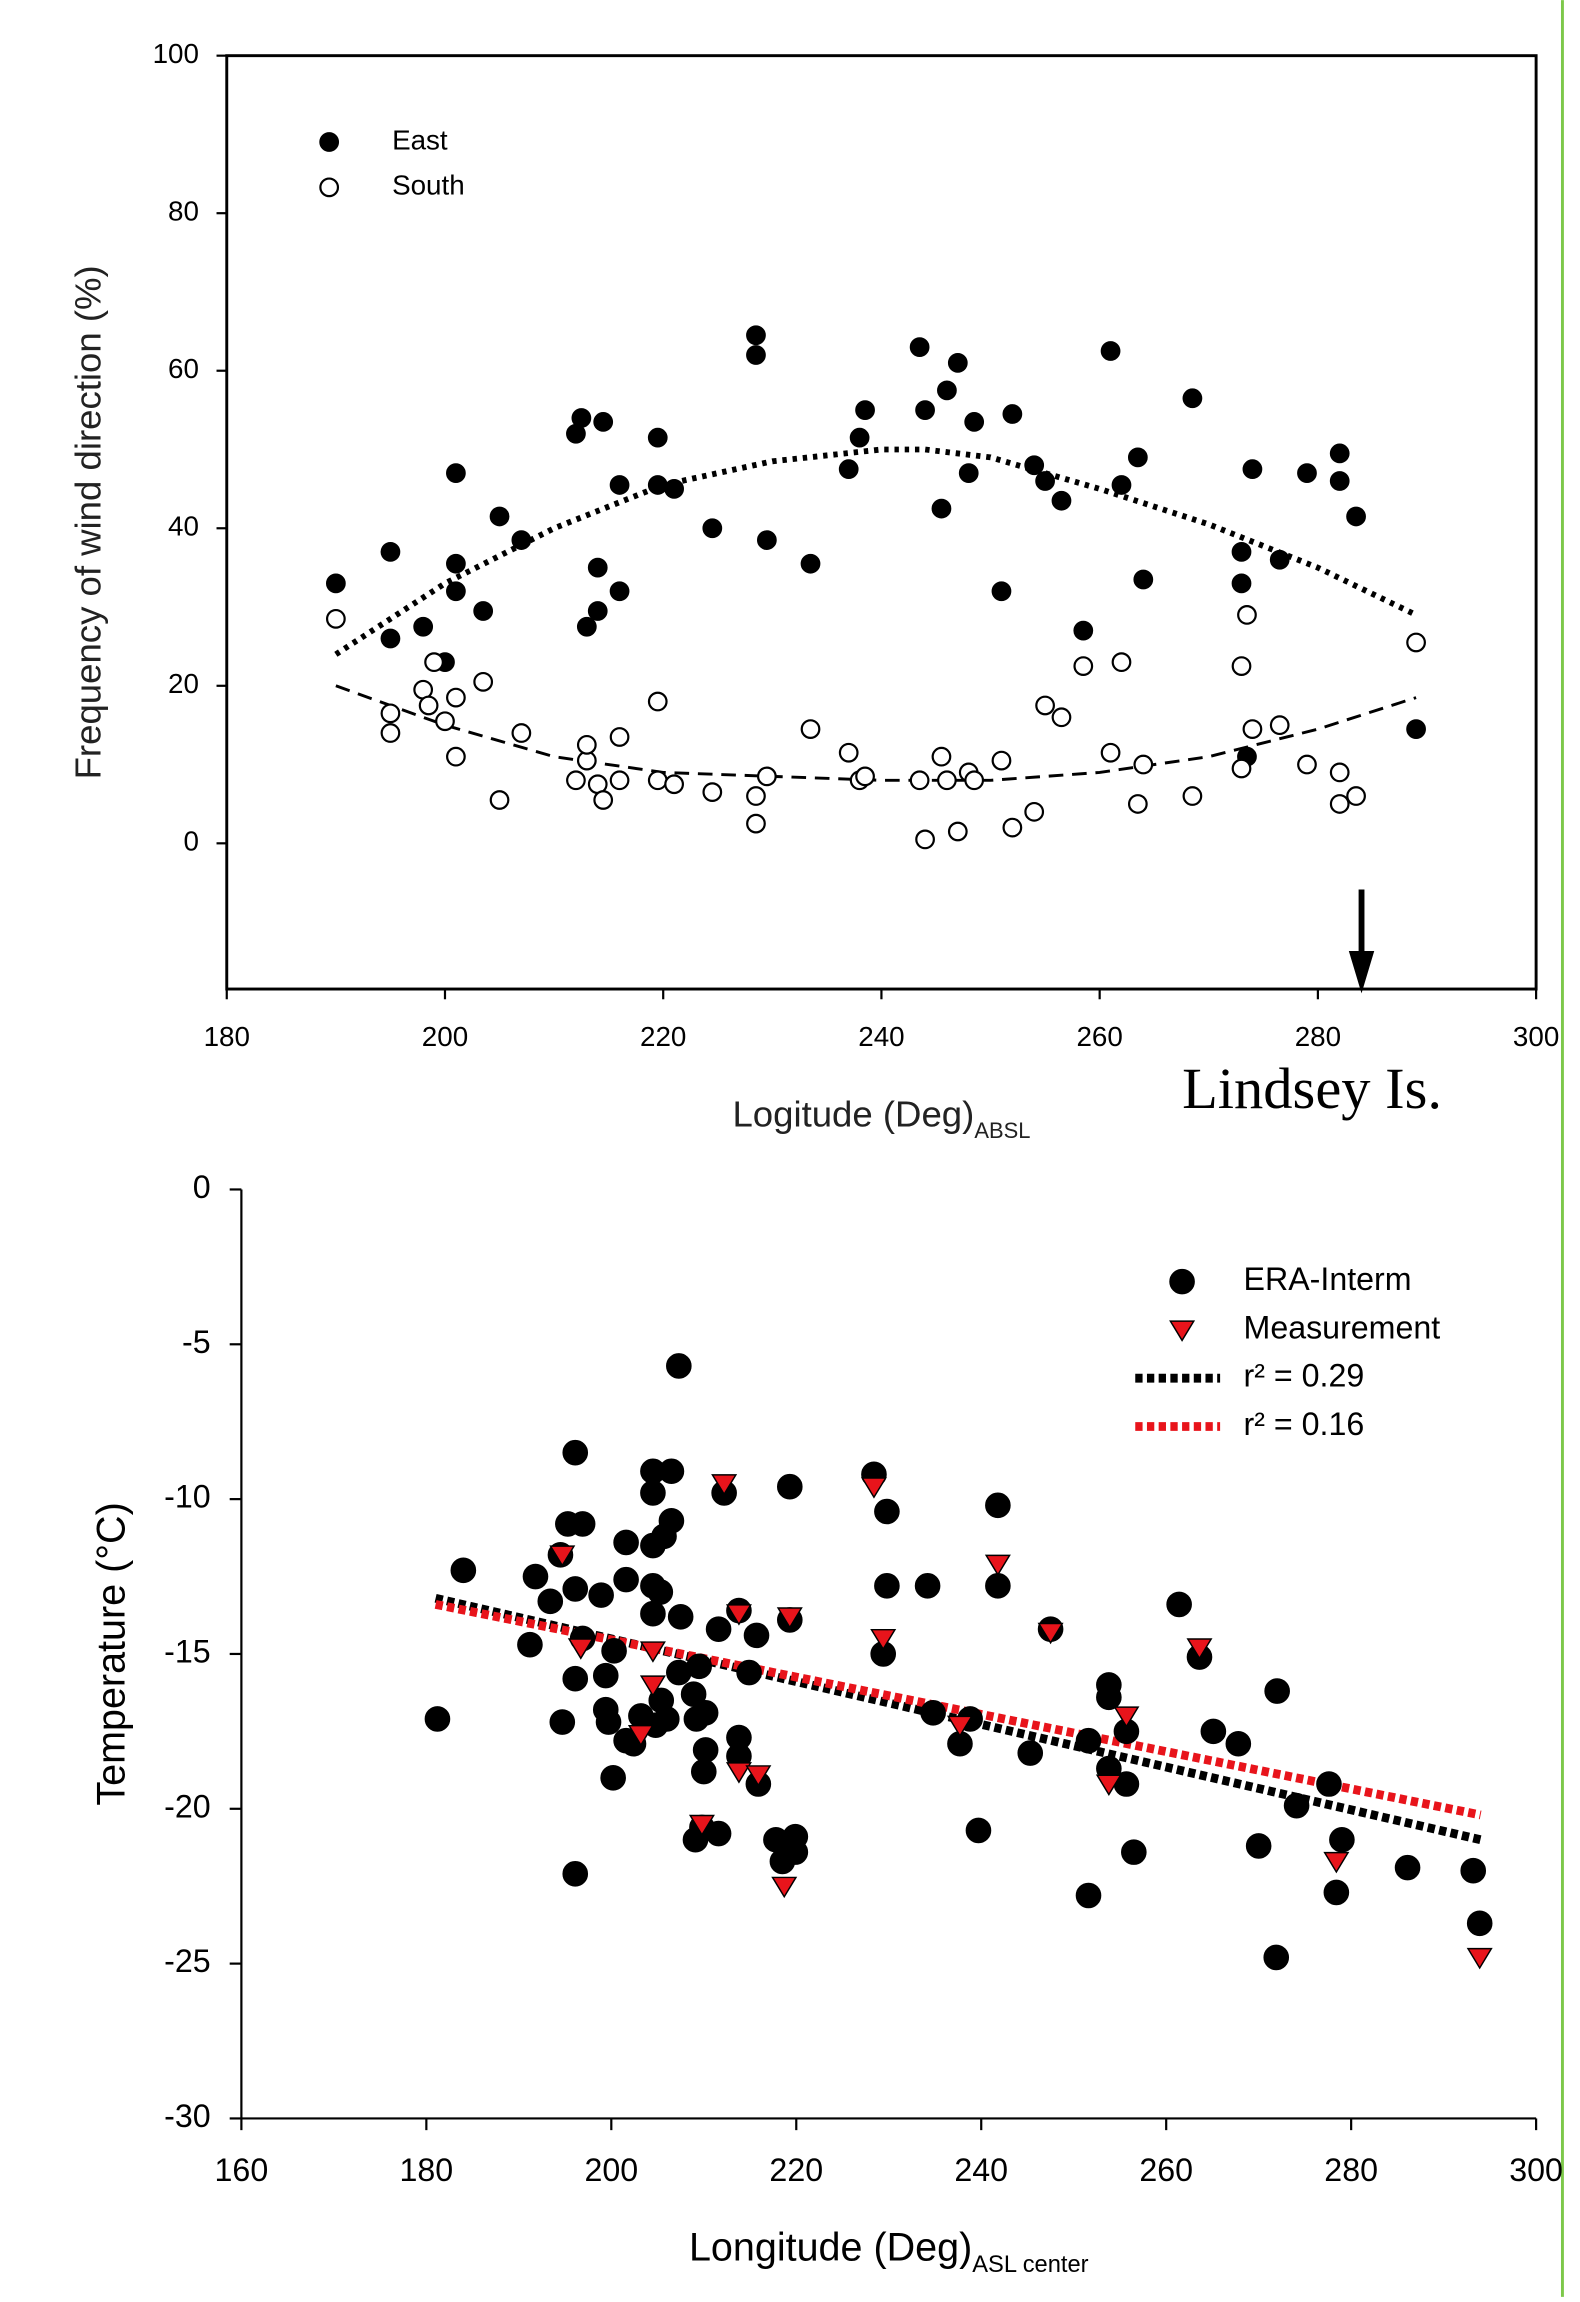 The image size is (1580, 2302). Describe the element at coordinates (1166, 2170) in the screenshot. I see `x-tick-label: 260` at that location.